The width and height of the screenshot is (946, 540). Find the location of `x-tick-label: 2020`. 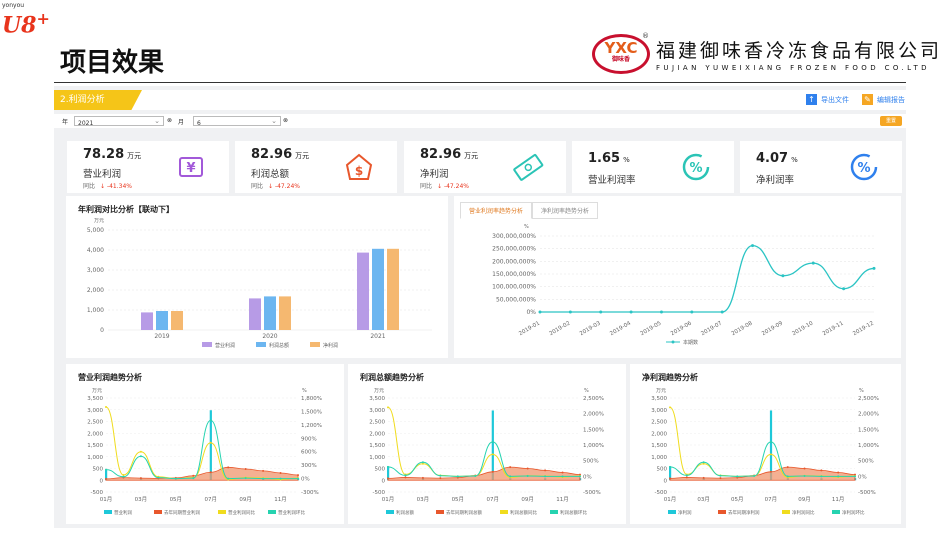

x-tick-label: 2020 is located at coordinates (269, 336).